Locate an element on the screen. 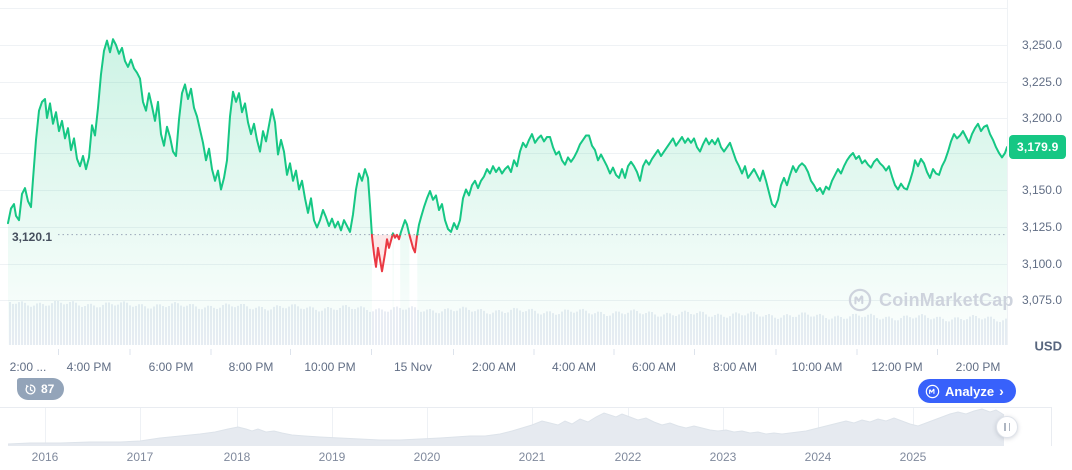 The image size is (1072, 470). x-axis-label: 6:00 AM is located at coordinates (654, 367).